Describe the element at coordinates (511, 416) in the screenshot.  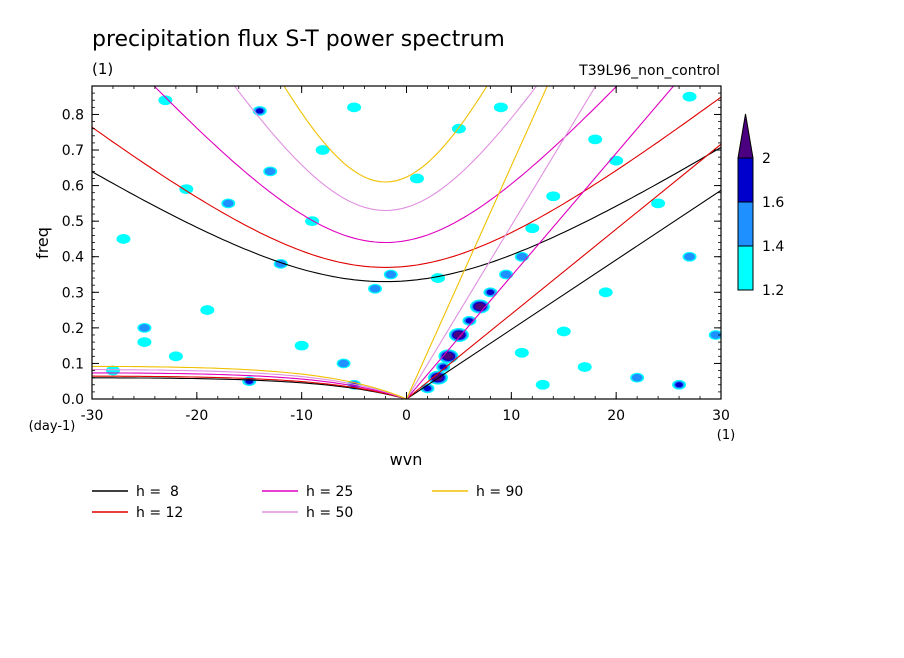
I see `x-tick-label: 10` at that location.